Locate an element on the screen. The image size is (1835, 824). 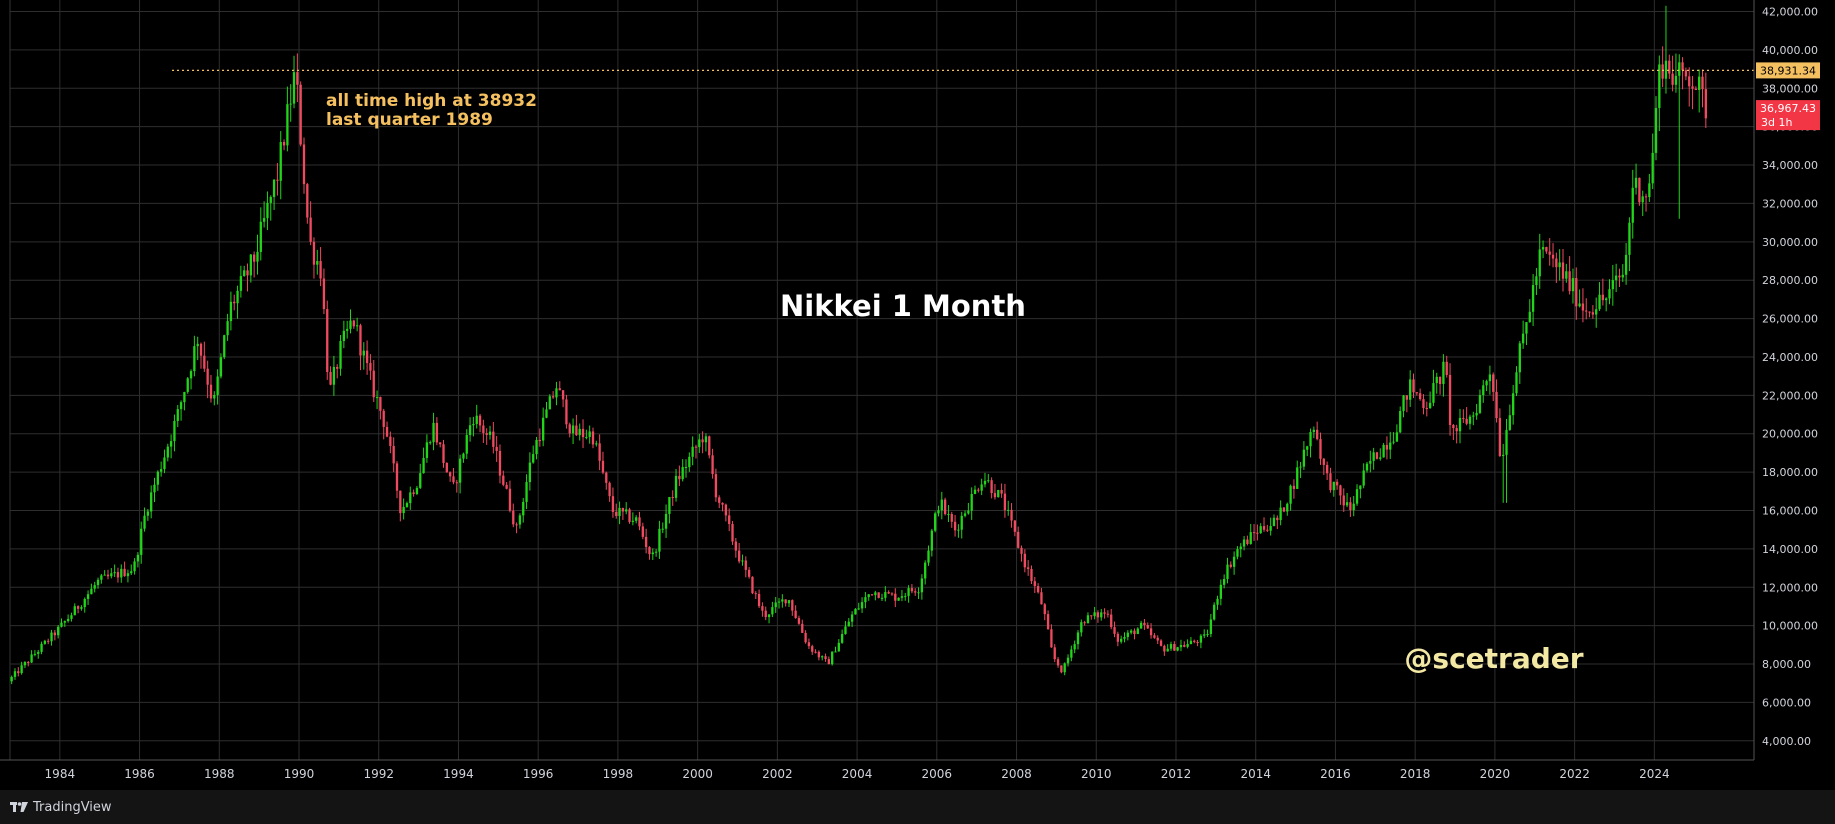
x-tick-label: 2024 is located at coordinates (1654, 774).